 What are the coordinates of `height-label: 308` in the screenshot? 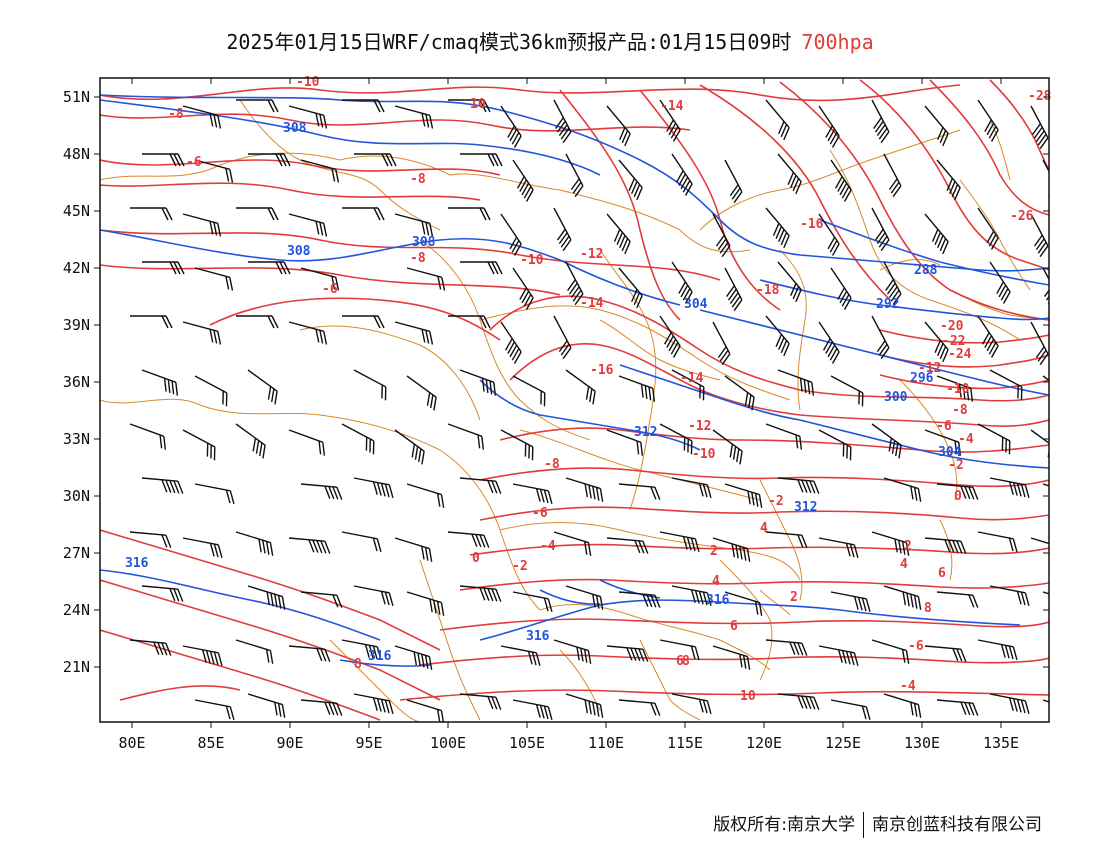 It's located at (295, 128).